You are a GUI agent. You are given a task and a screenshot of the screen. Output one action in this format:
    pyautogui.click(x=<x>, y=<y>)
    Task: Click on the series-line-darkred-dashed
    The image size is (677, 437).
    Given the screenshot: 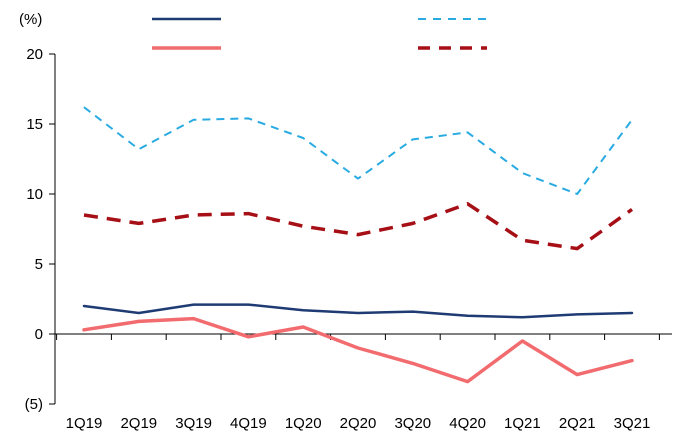 What is the action you would take?
    pyautogui.click(x=358, y=226)
    